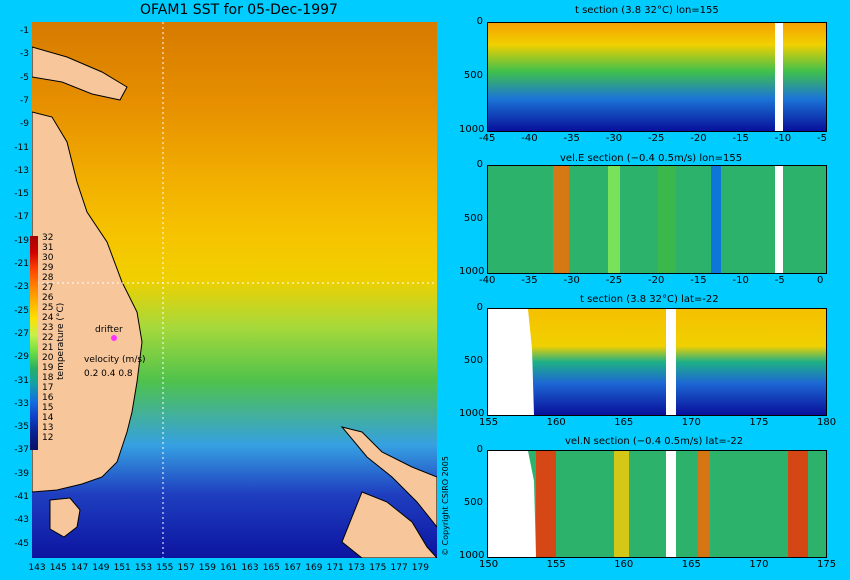 Image resolution: width=850 pixels, height=580 pixels. Describe the element at coordinates (827, 422) in the screenshot. I see `panel3-x-tick-5: 180` at that location.